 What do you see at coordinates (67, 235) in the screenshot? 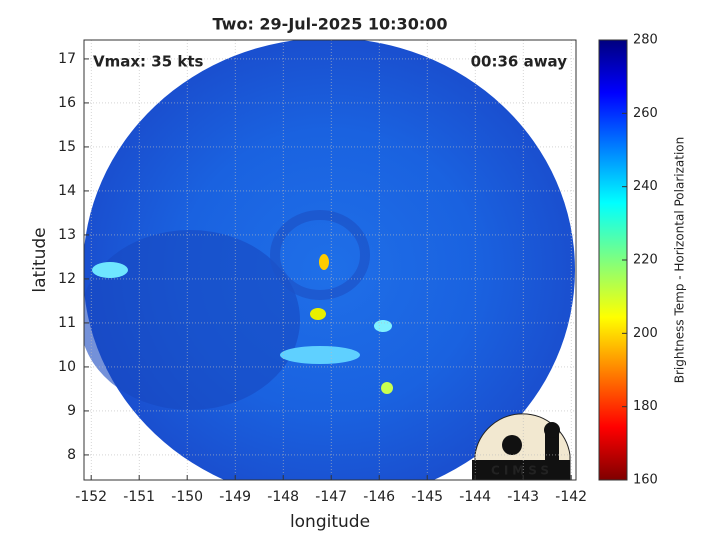
I see `y-tick-label: 13` at bounding box center [67, 235].